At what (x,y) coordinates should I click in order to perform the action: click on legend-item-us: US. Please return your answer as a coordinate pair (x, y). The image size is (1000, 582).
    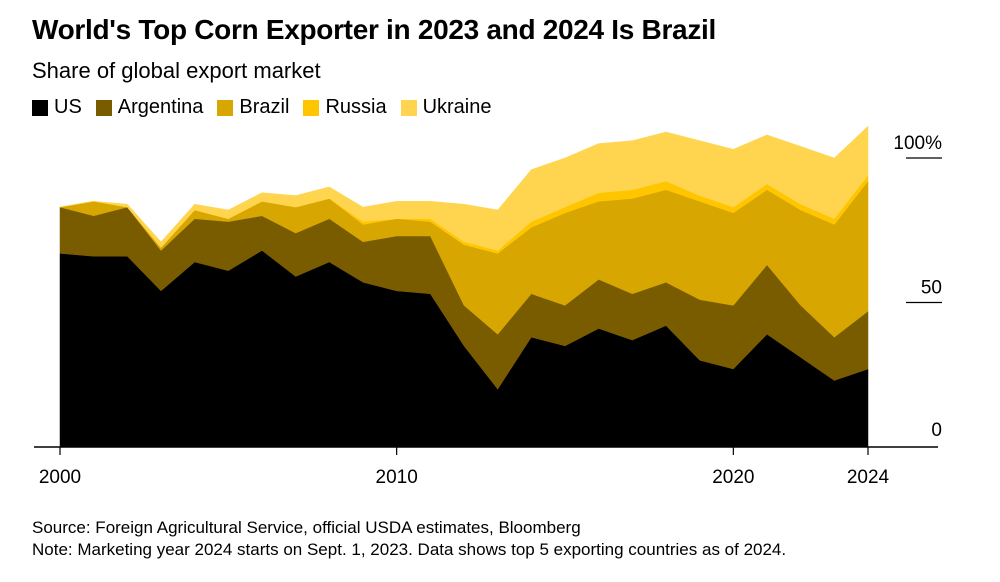
    Looking at the image, I should click on (57, 107).